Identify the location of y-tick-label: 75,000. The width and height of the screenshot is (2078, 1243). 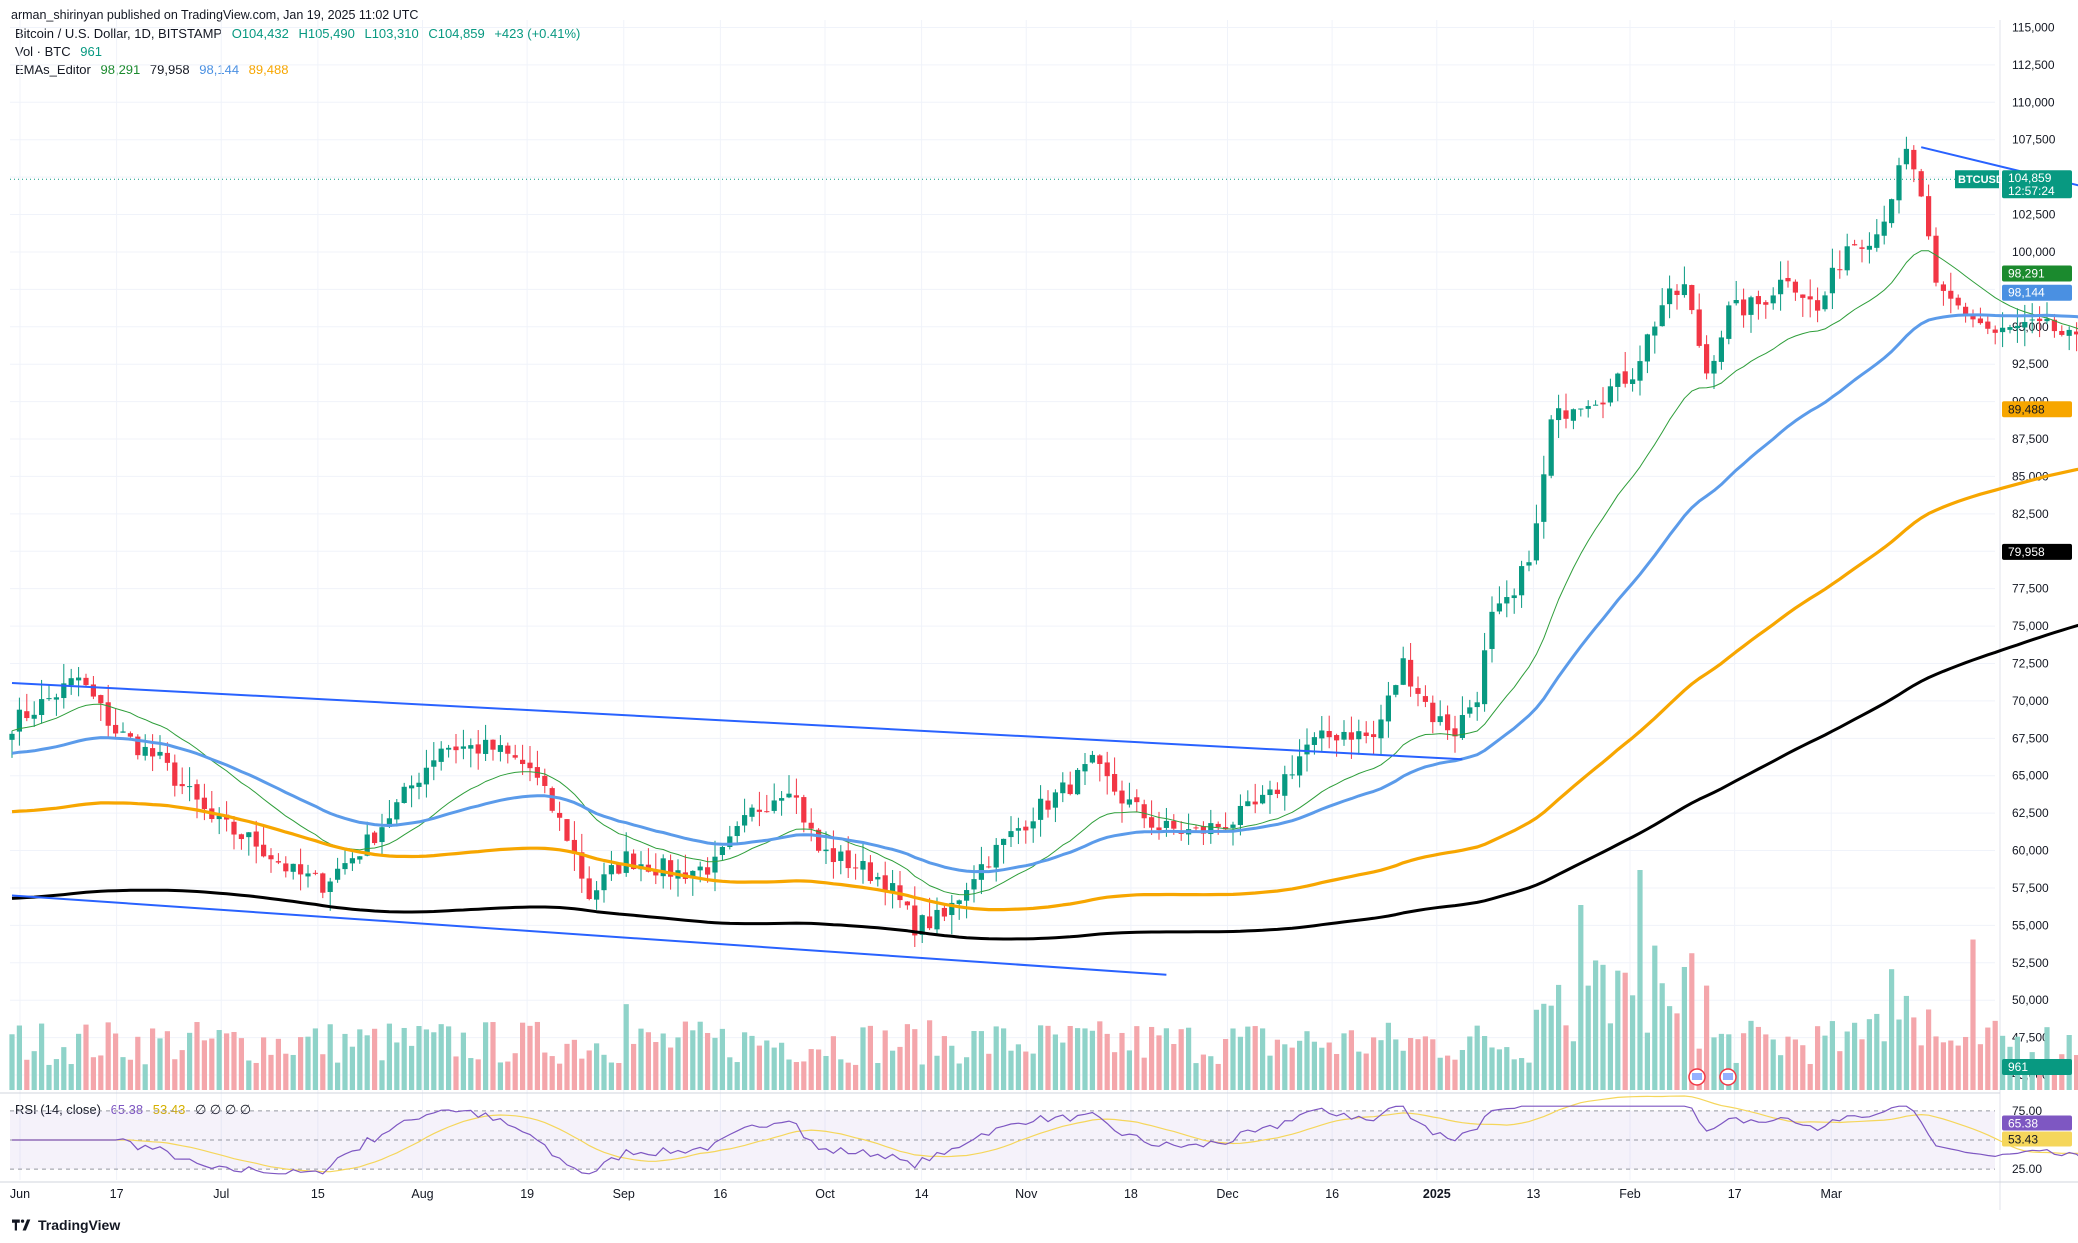
(2030, 626).